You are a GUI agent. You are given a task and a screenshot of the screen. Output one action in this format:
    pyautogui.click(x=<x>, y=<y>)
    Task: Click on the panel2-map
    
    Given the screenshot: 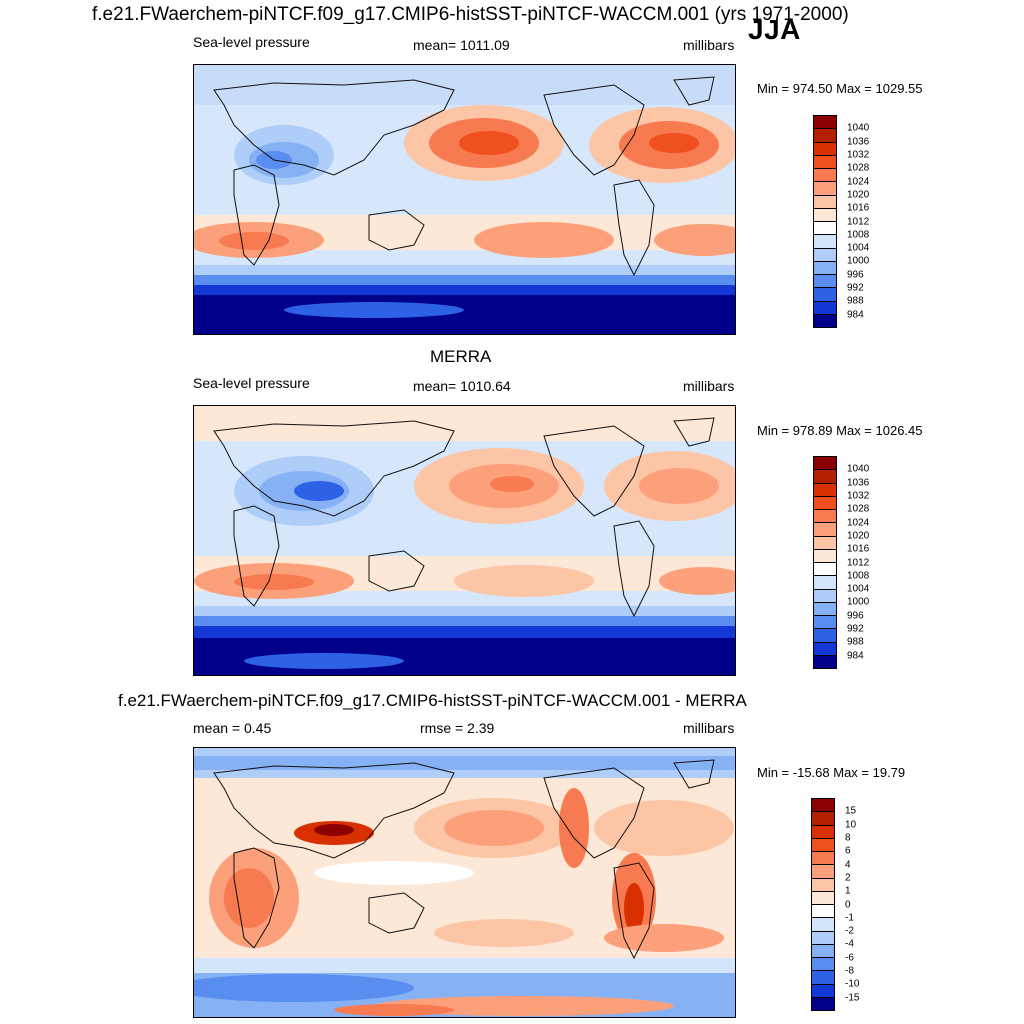 What is the action you would take?
    pyautogui.click(x=464, y=540)
    